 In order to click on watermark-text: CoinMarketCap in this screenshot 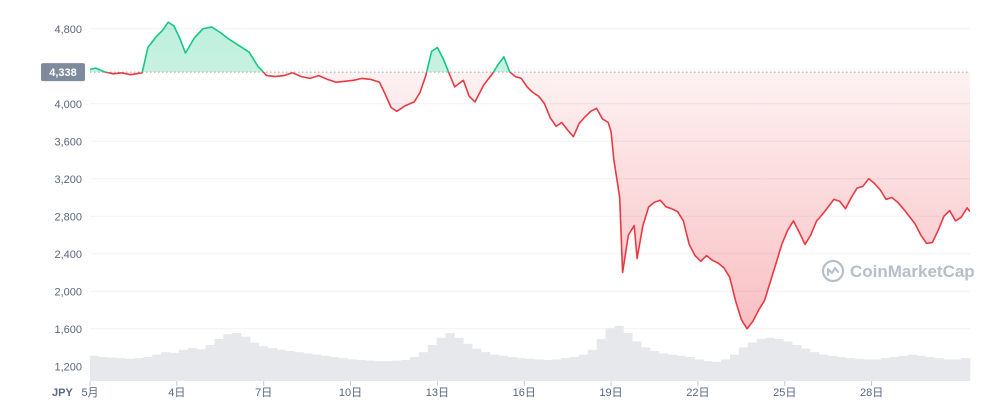, I will do `click(912, 271)`.